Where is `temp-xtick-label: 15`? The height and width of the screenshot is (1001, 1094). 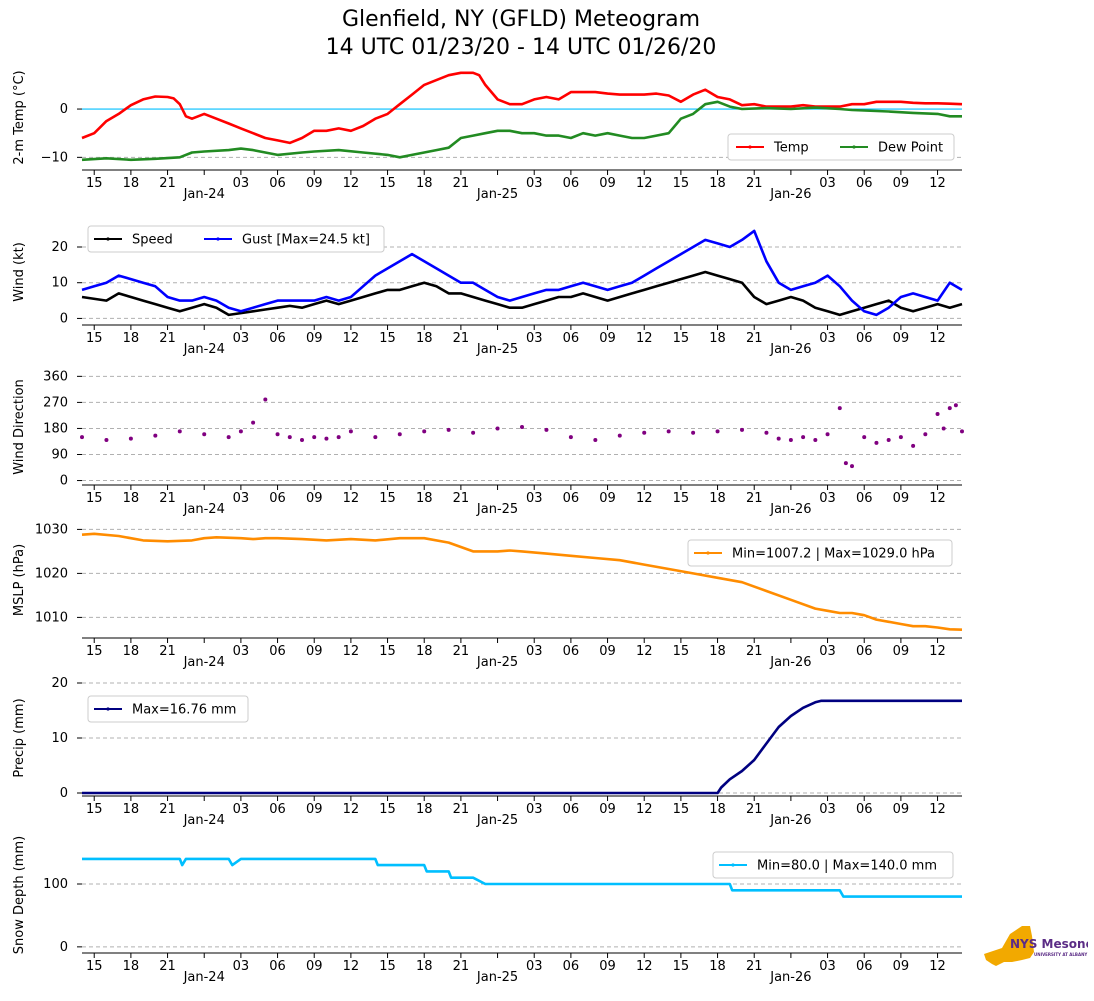 temp-xtick-label: 15 is located at coordinates (94, 183).